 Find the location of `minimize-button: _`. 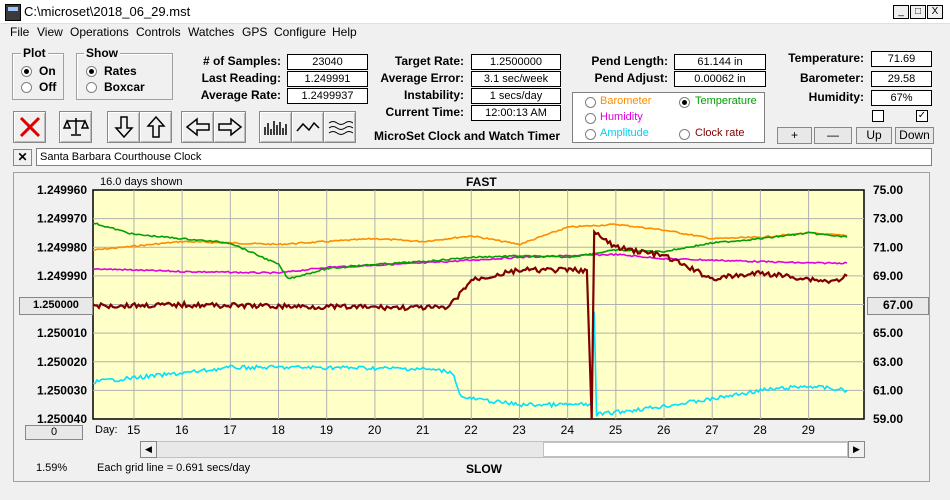

minimize-button: _ is located at coordinates (901, 12).